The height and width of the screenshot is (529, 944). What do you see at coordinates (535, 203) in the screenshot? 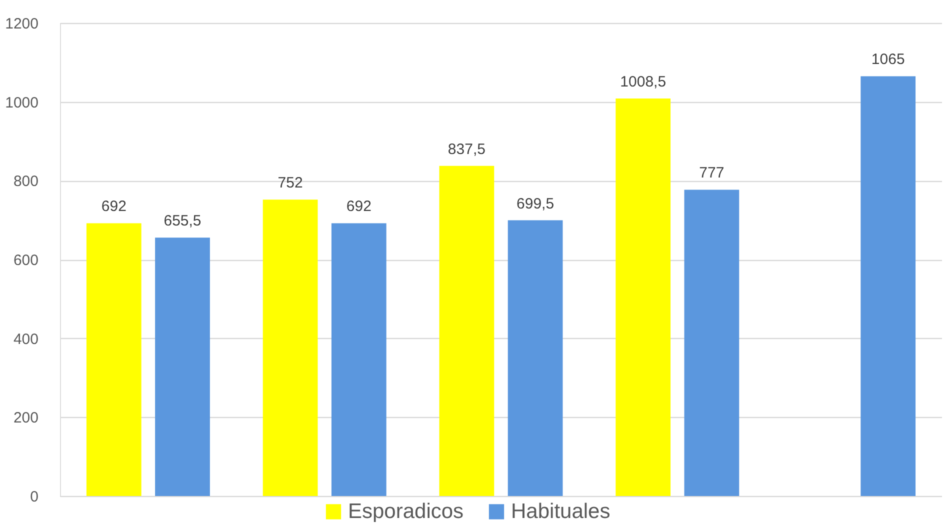
I see `data-label: 699,5` at bounding box center [535, 203].